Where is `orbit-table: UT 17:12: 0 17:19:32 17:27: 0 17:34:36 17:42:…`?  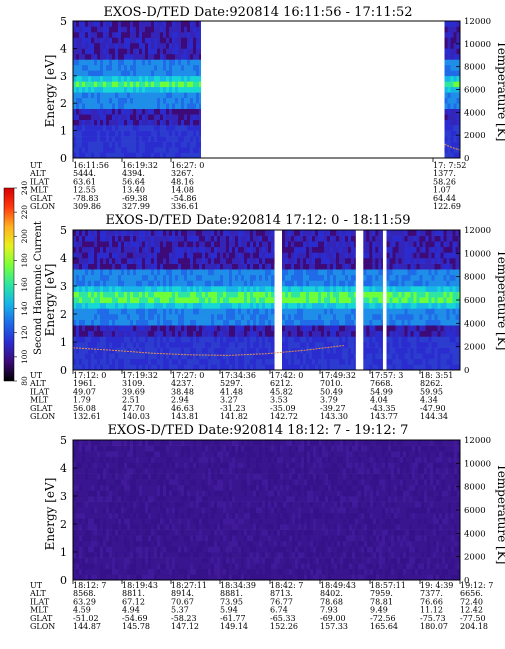 orbit-table: UT 17:12: 0 17:19:32 17:27: 0 17:34:36 17:42:… is located at coordinates (241, 396).